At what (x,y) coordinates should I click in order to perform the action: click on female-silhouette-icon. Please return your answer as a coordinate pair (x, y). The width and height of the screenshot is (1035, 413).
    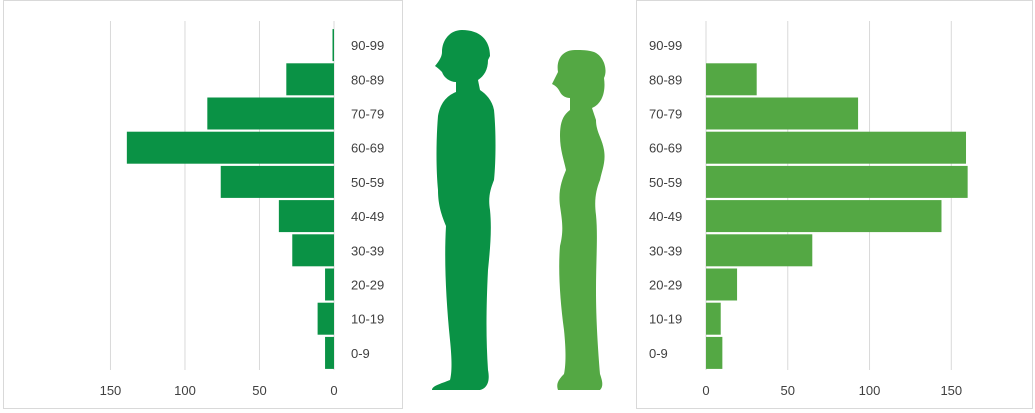
    Looking at the image, I should click on (579, 220).